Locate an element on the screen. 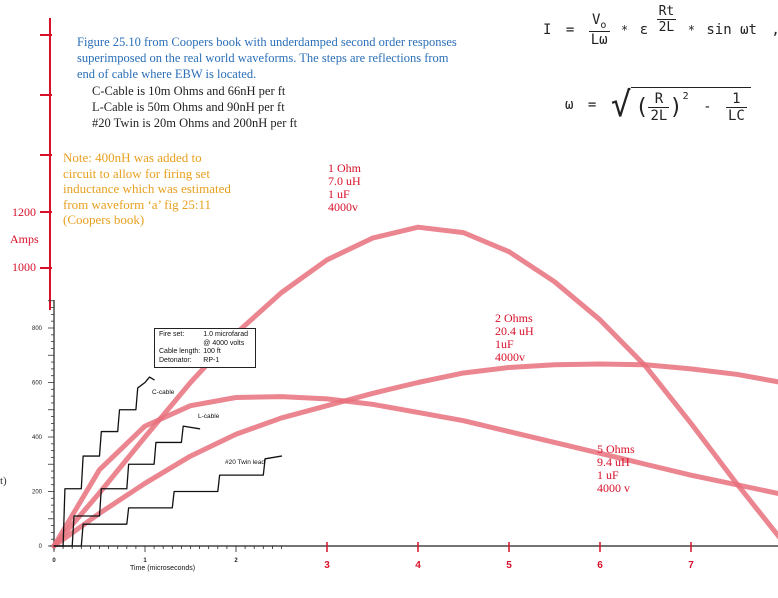 Image resolution: width=778 pixels, height=598 pixels. series-label-line: 2 Ohms is located at coordinates (514, 318).